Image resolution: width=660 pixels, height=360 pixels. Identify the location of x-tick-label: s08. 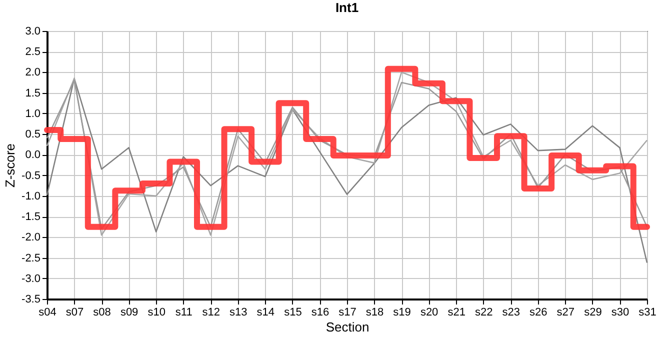
(102, 312).